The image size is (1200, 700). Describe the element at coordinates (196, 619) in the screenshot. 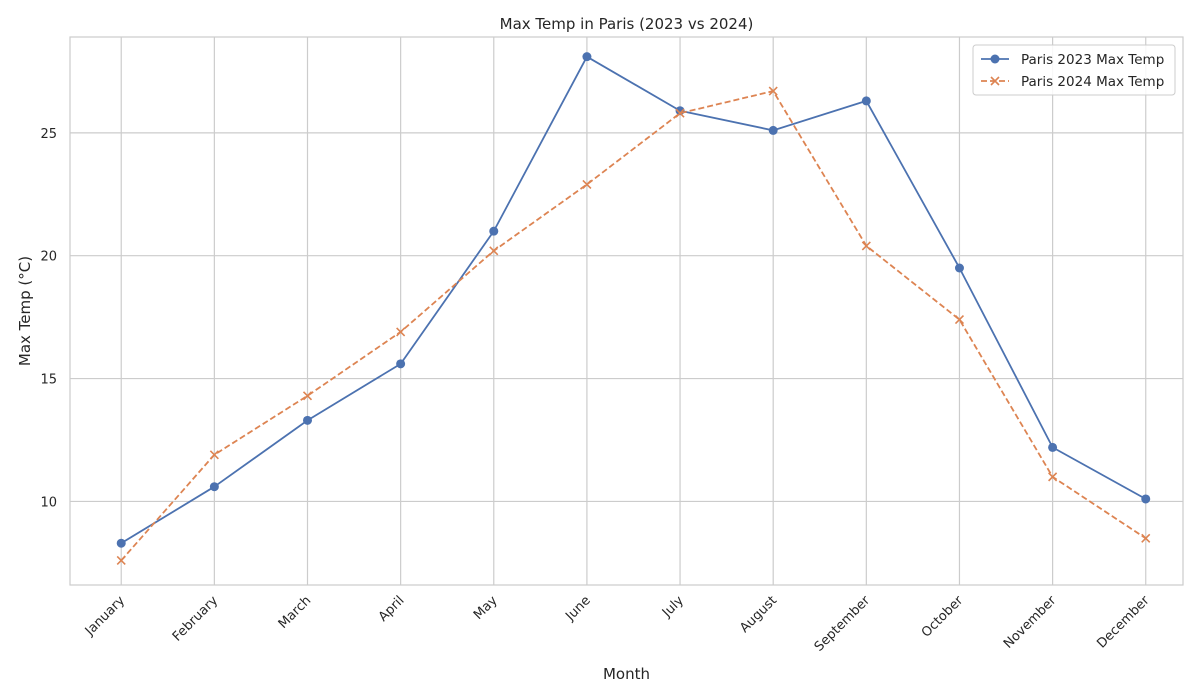

I see `x-tick-label: February` at that location.